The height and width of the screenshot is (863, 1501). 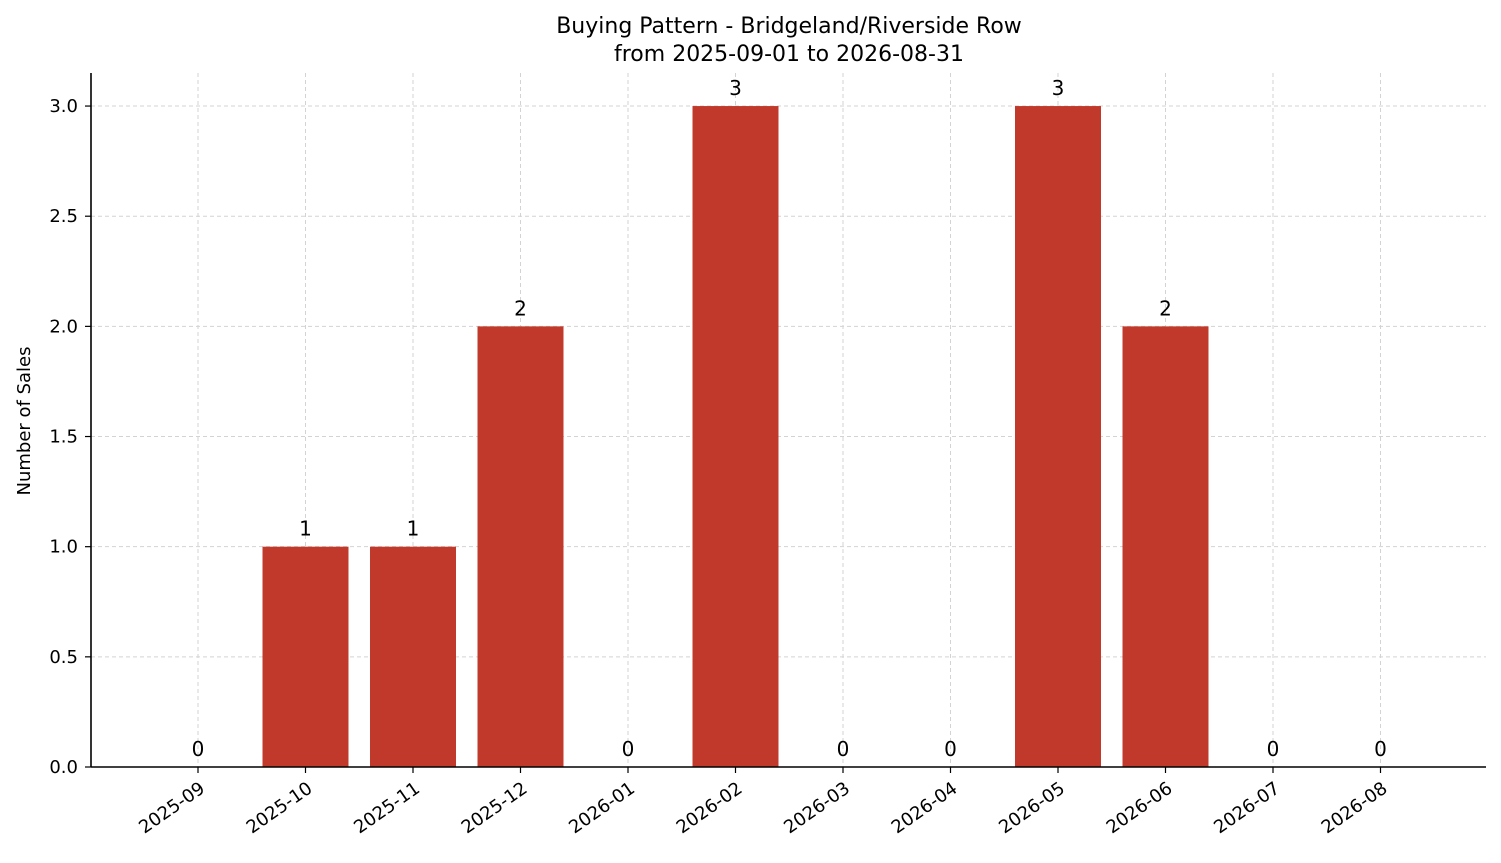 What do you see at coordinates (925, 808) in the screenshot?
I see `x-tick-label: 2026-04` at bounding box center [925, 808].